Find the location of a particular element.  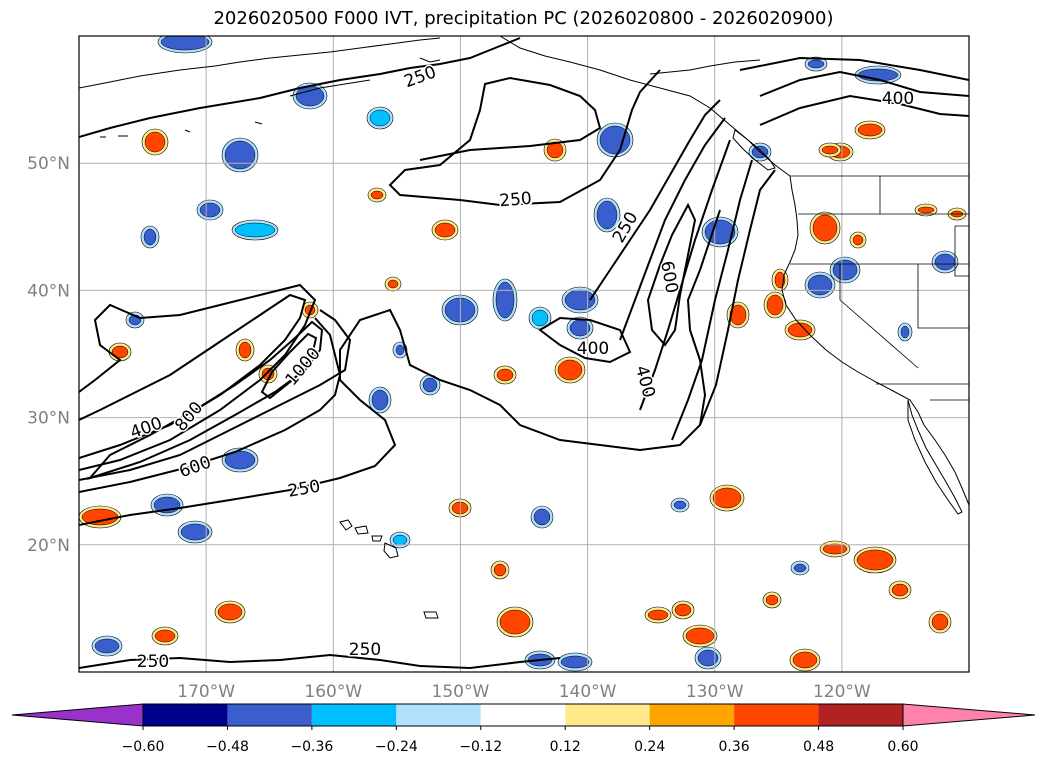

latitude-labels: 50°N 40°N 30°N 20°N is located at coordinates (48, 355).